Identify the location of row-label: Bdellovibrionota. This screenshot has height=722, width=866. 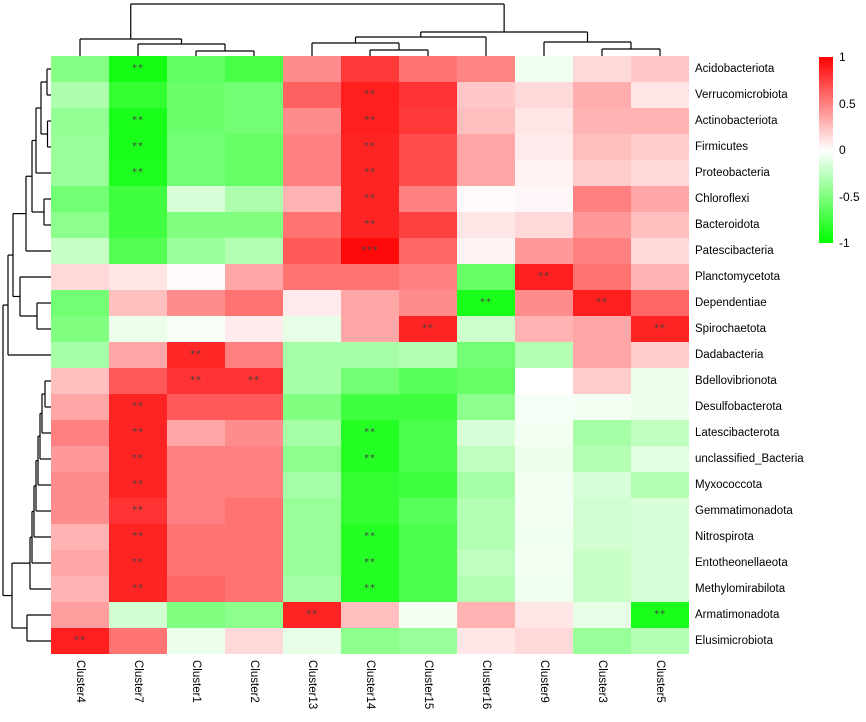
(736, 381).